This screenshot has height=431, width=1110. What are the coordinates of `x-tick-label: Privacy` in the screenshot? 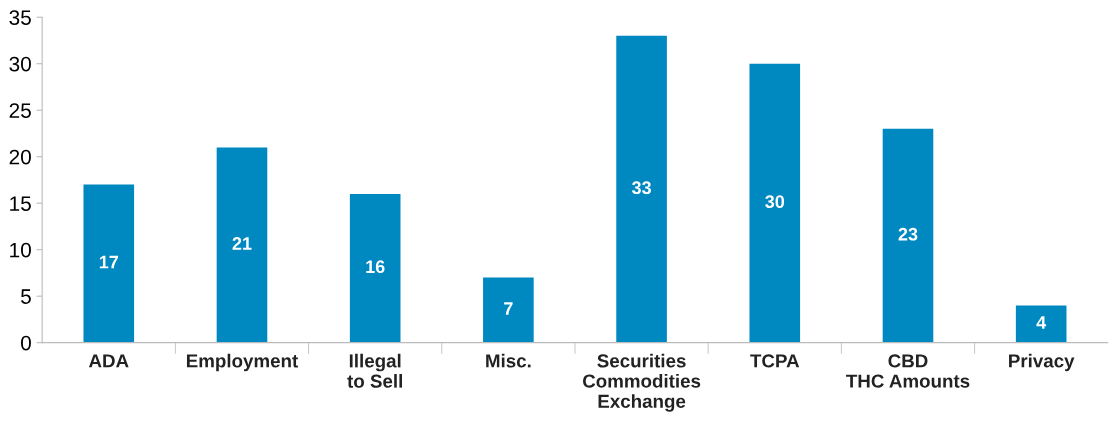 It's located at (1042, 362).